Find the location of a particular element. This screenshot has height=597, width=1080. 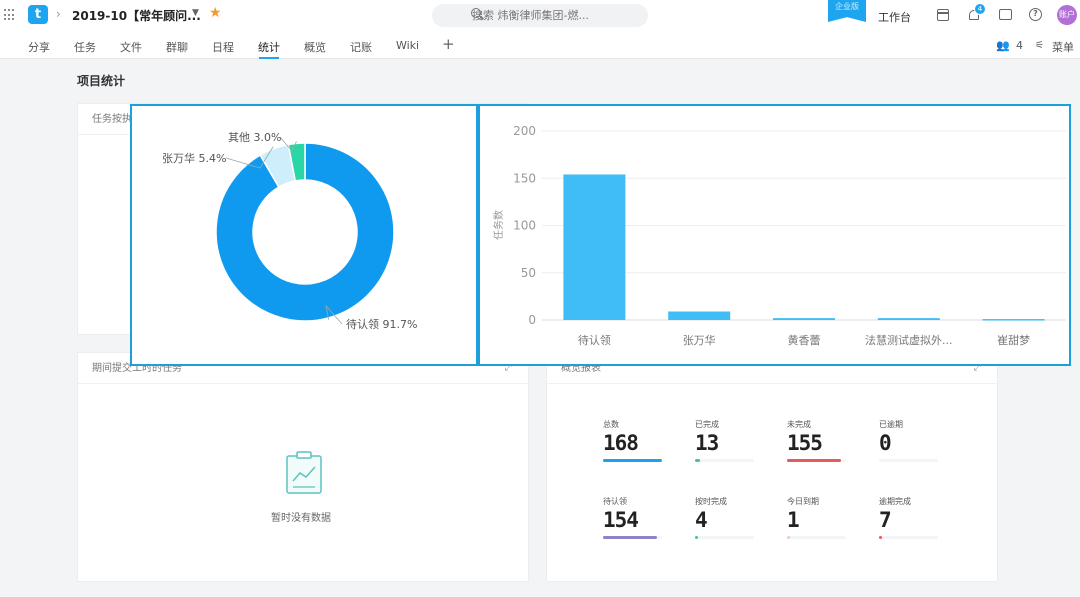

pie-label: 张万华 5.4% is located at coordinates (194, 158).